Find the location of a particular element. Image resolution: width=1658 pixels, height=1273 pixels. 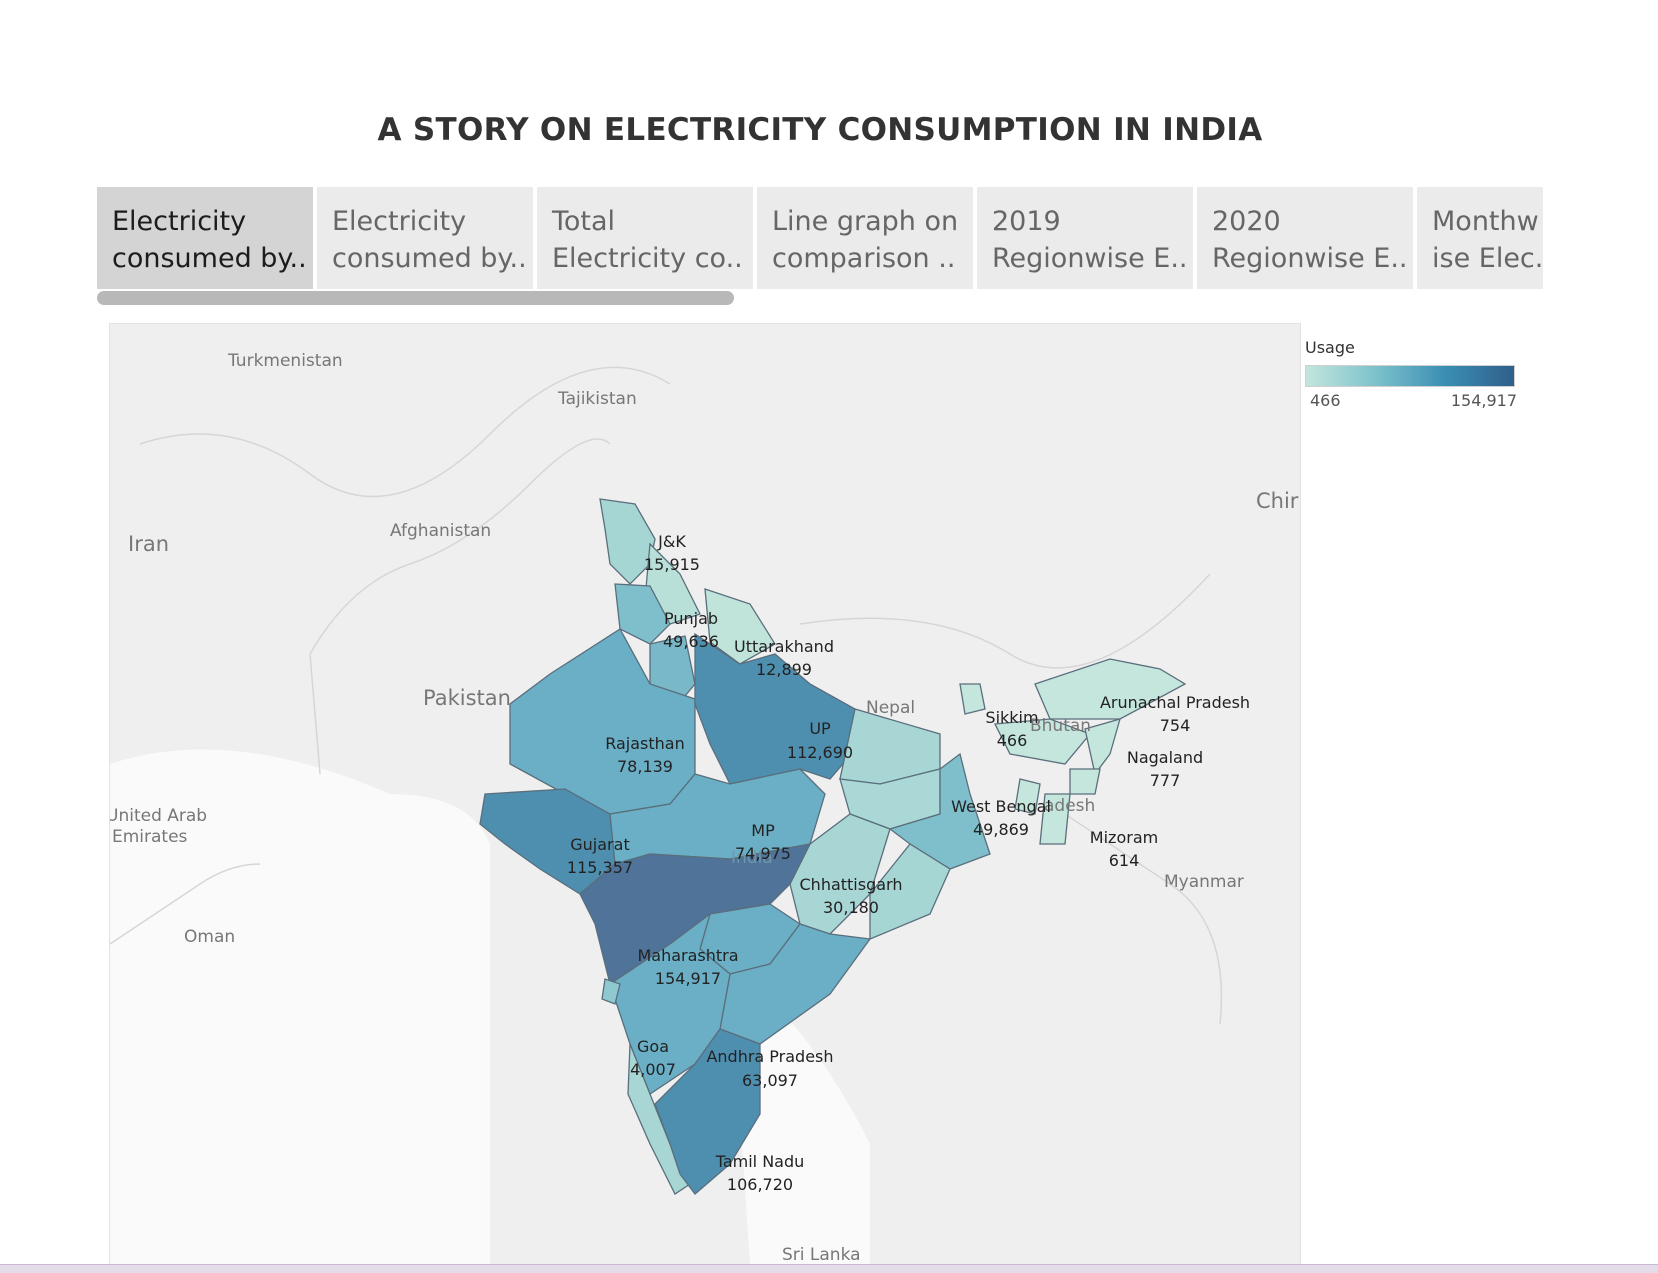

state-goa is located at coordinates (611, 991).